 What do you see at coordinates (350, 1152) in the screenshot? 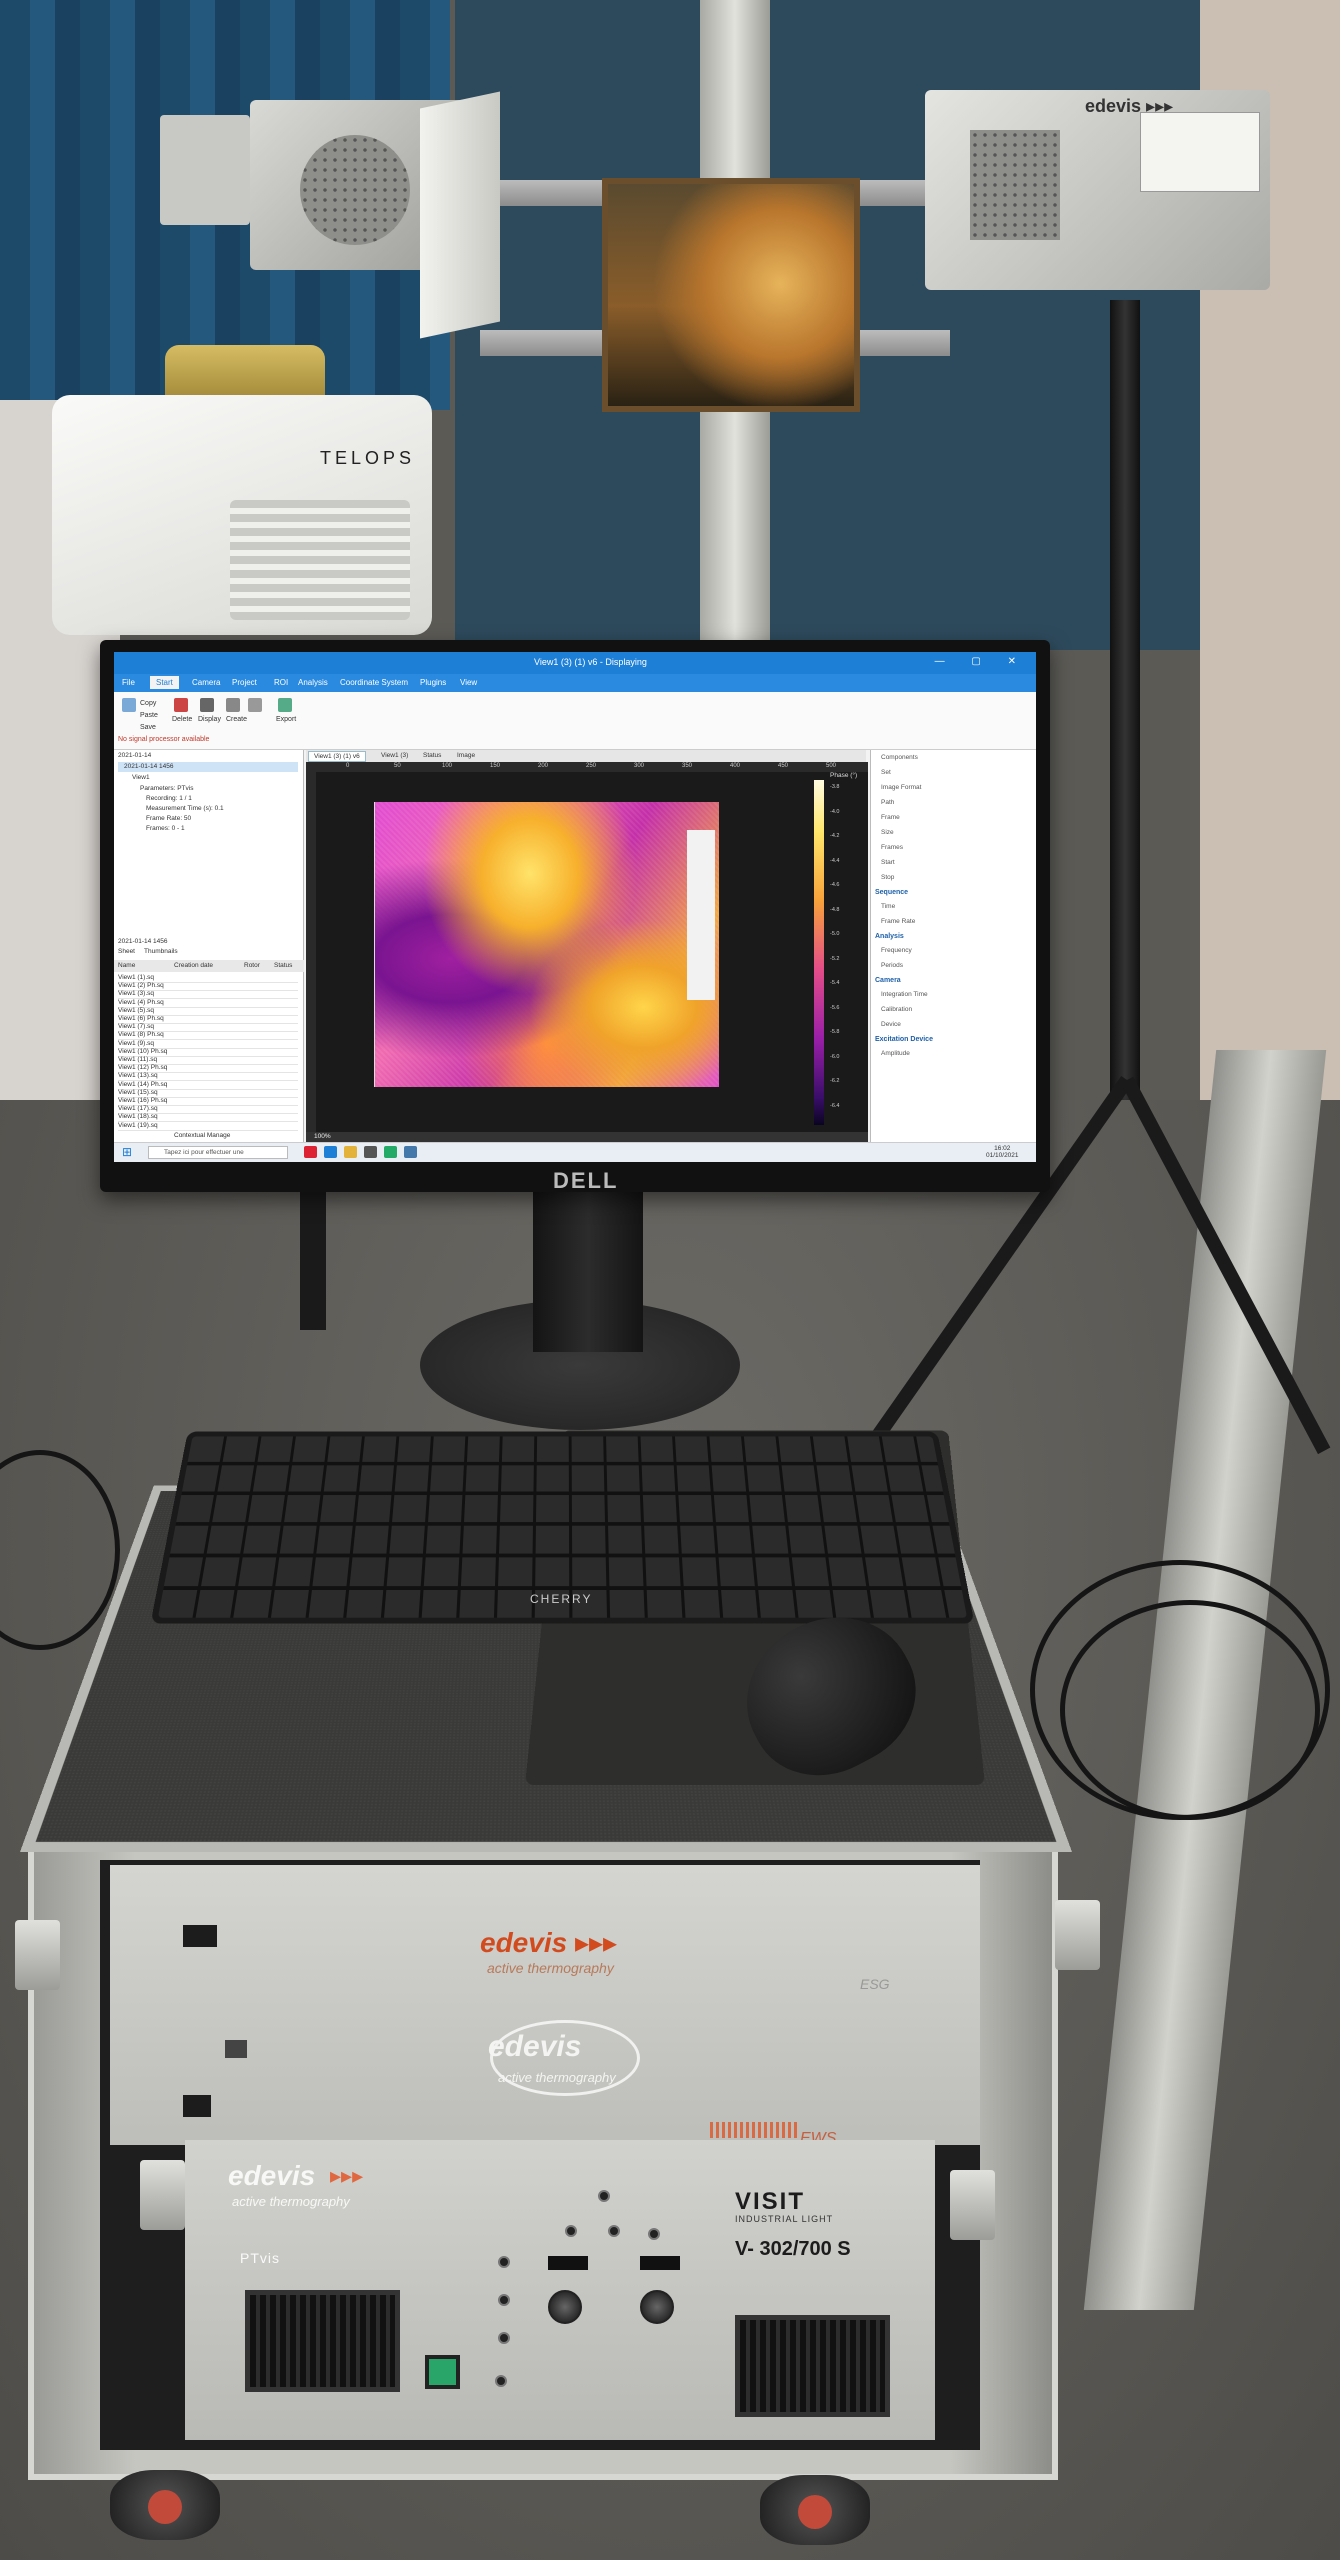
I see `folder-icon` at bounding box center [350, 1152].